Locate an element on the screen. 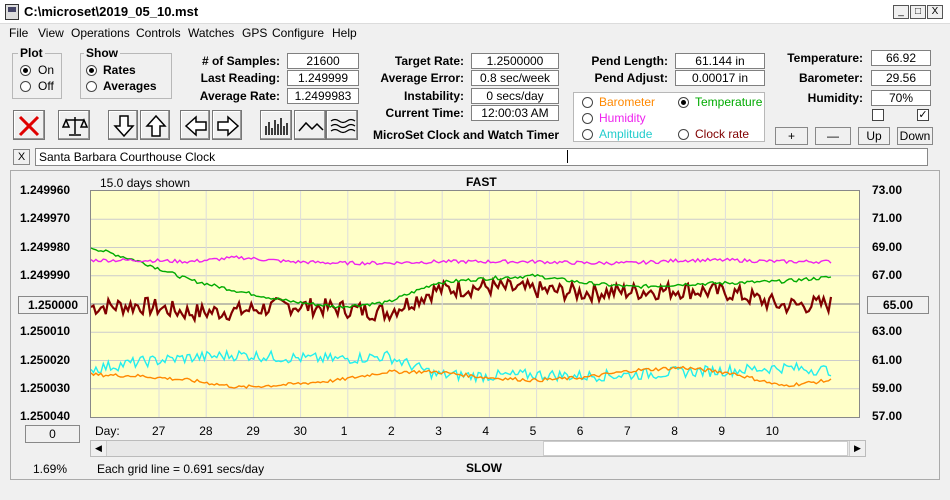  red-x-icon is located at coordinates (29, 126).